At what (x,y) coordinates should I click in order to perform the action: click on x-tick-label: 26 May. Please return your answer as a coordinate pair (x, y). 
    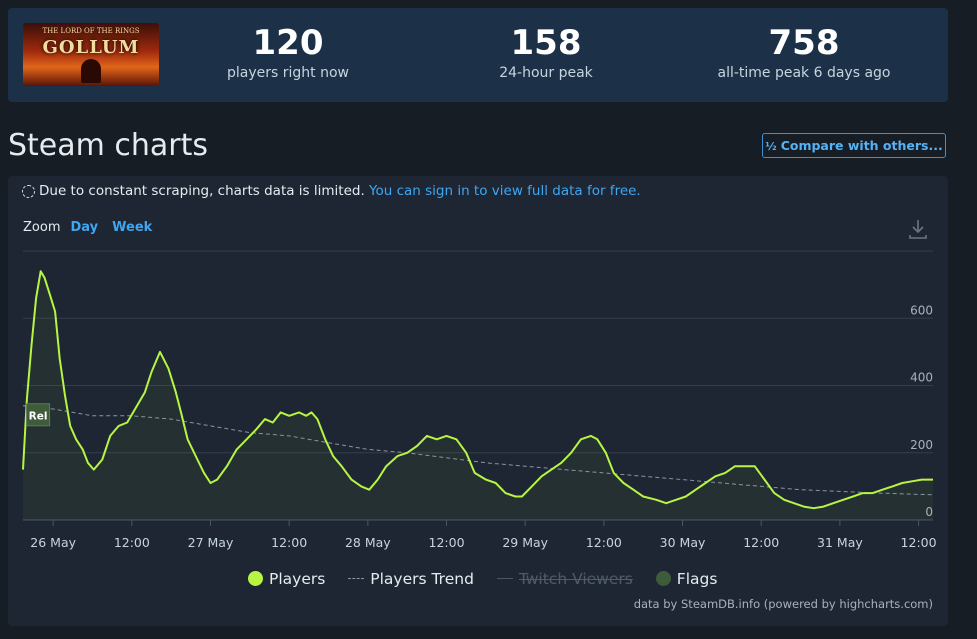
    Looking at the image, I should click on (53, 542).